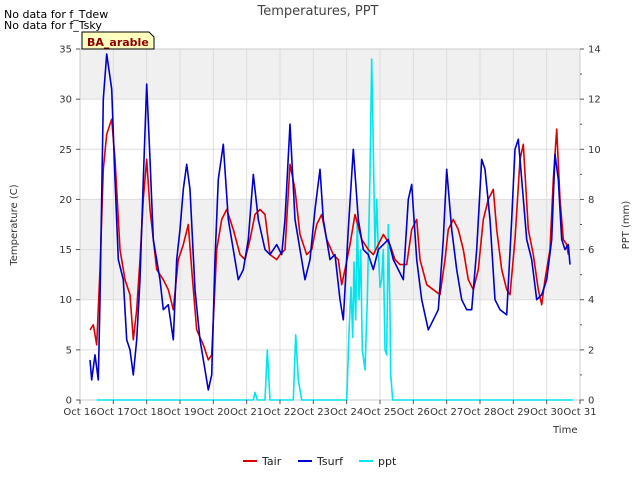 The image size is (640, 480). Describe the element at coordinates (591, 350) in the screenshot. I see `right-tick-label: 2` at that location.